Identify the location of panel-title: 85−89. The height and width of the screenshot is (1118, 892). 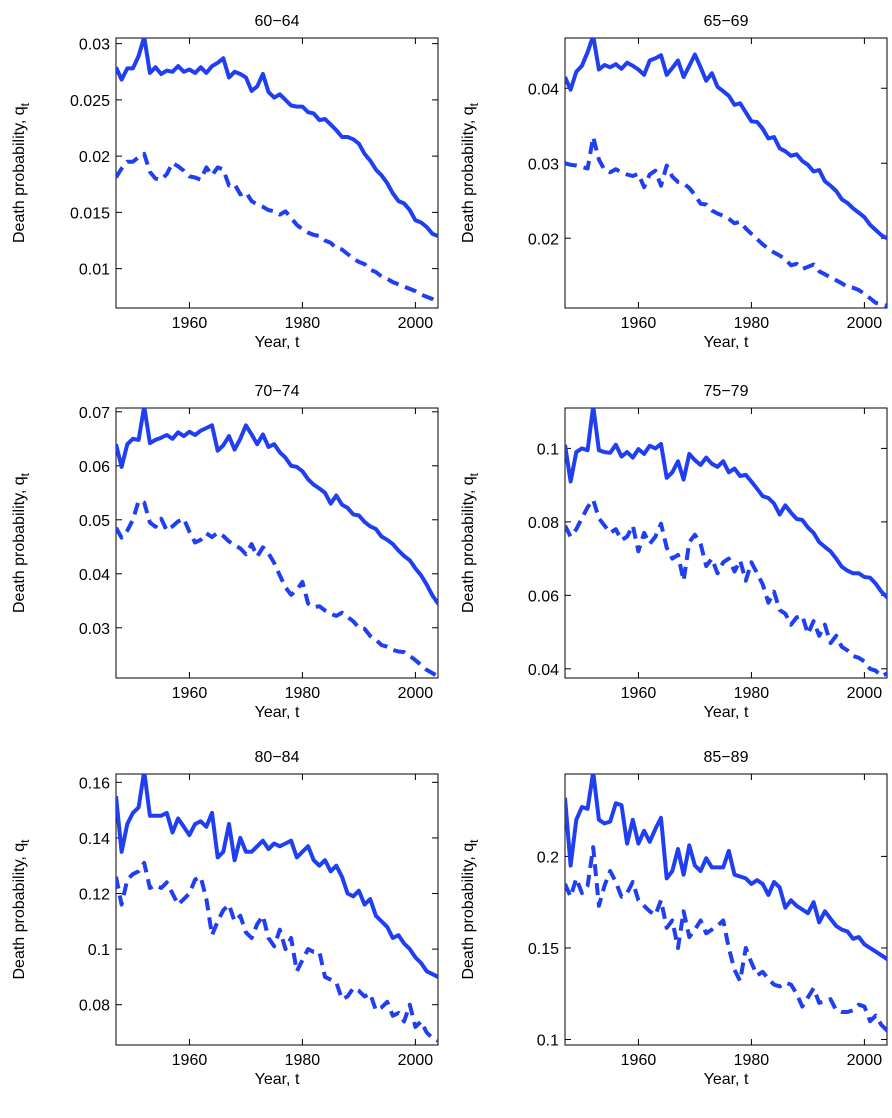
(726, 757).